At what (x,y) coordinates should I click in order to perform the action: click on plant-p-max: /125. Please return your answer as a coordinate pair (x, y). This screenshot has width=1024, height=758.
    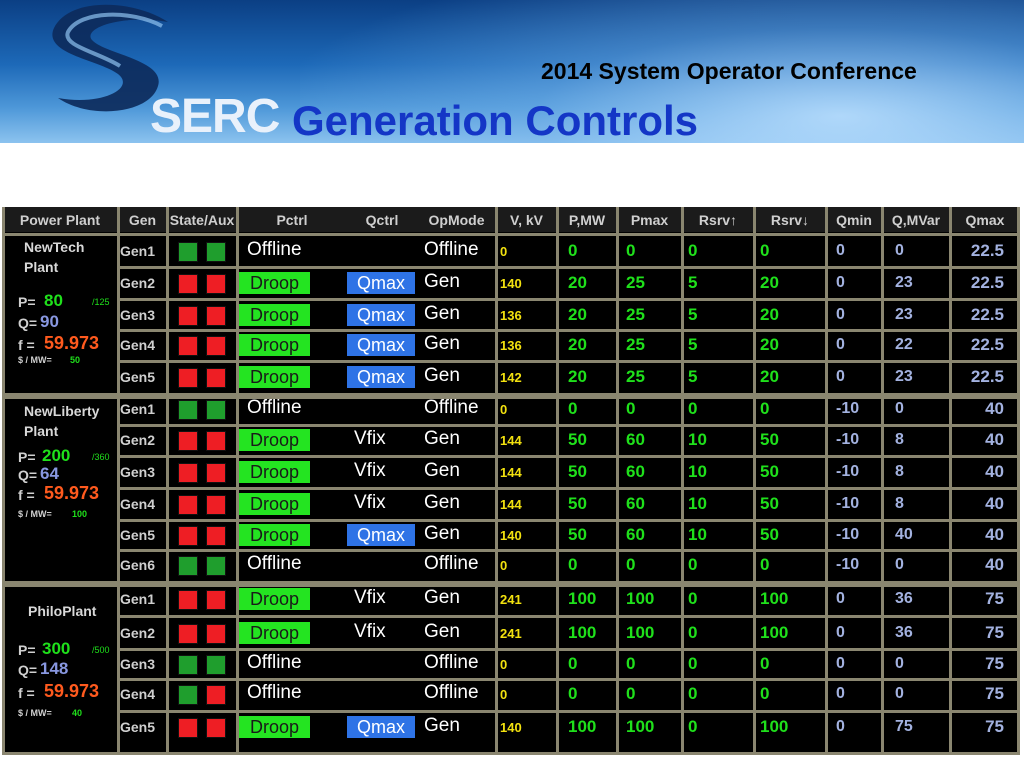
    Looking at the image, I should click on (101, 302).